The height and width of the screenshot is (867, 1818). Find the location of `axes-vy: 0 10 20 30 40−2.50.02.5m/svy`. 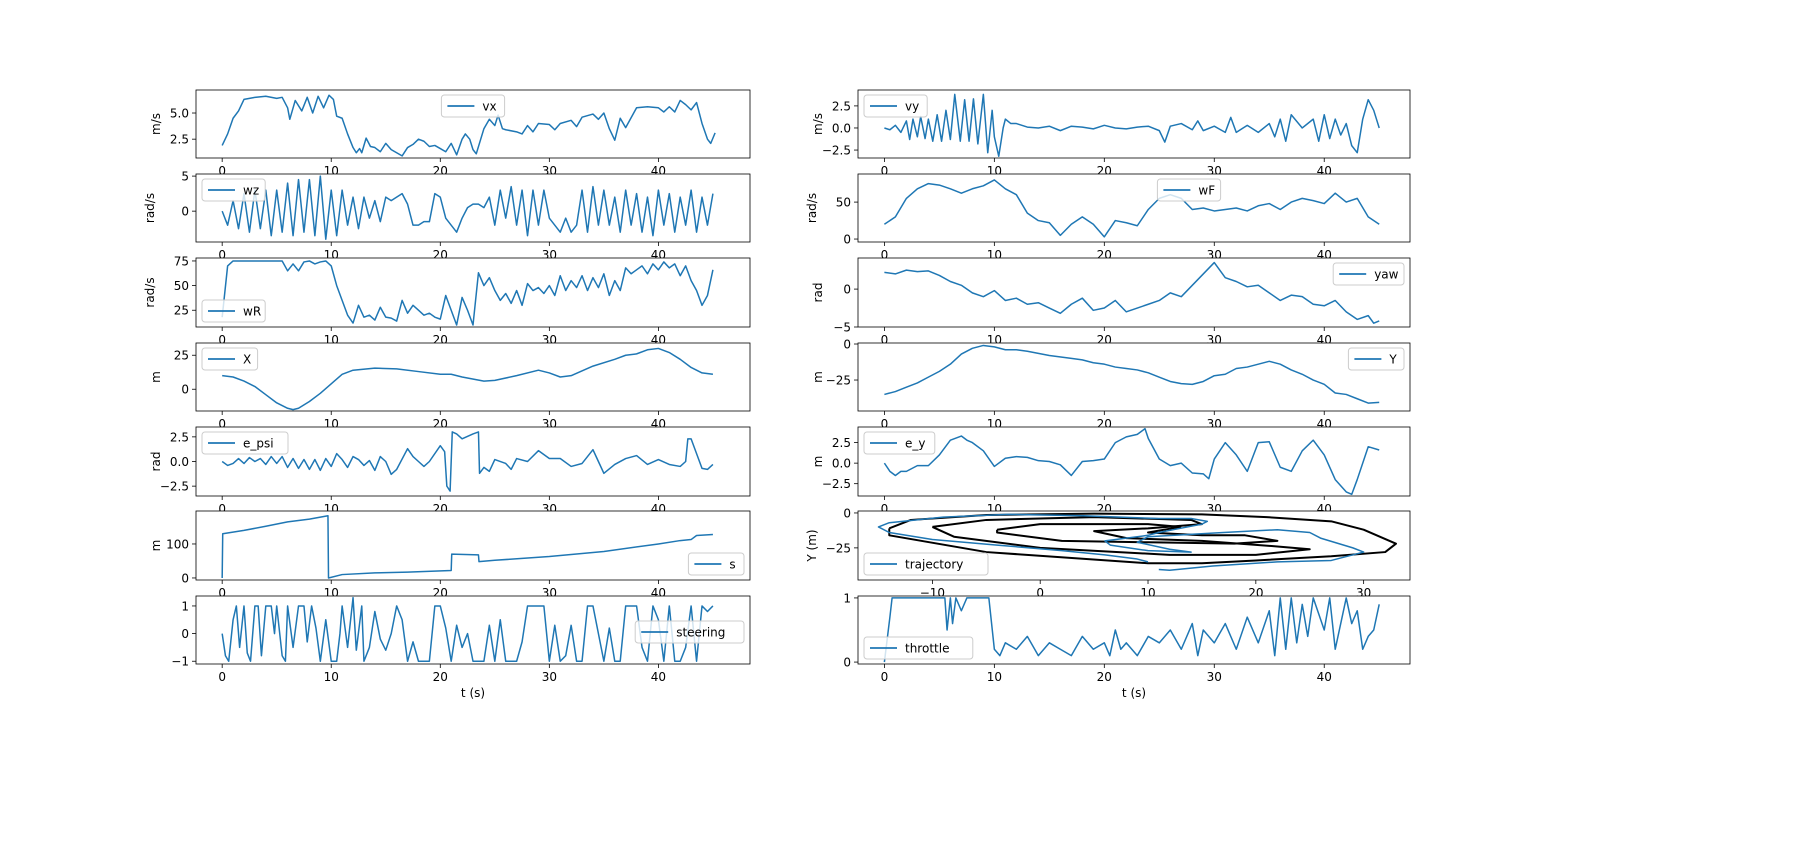

axes-vy: 0 10 20 30 40−2.50.02.5m/svy is located at coordinates (1111, 133).